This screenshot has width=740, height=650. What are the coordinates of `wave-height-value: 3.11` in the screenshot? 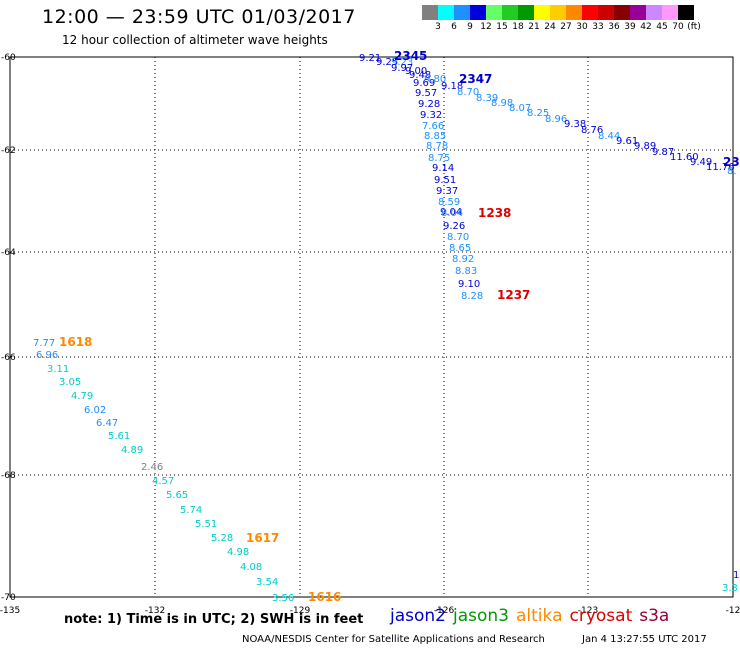 It's located at (58, 369).